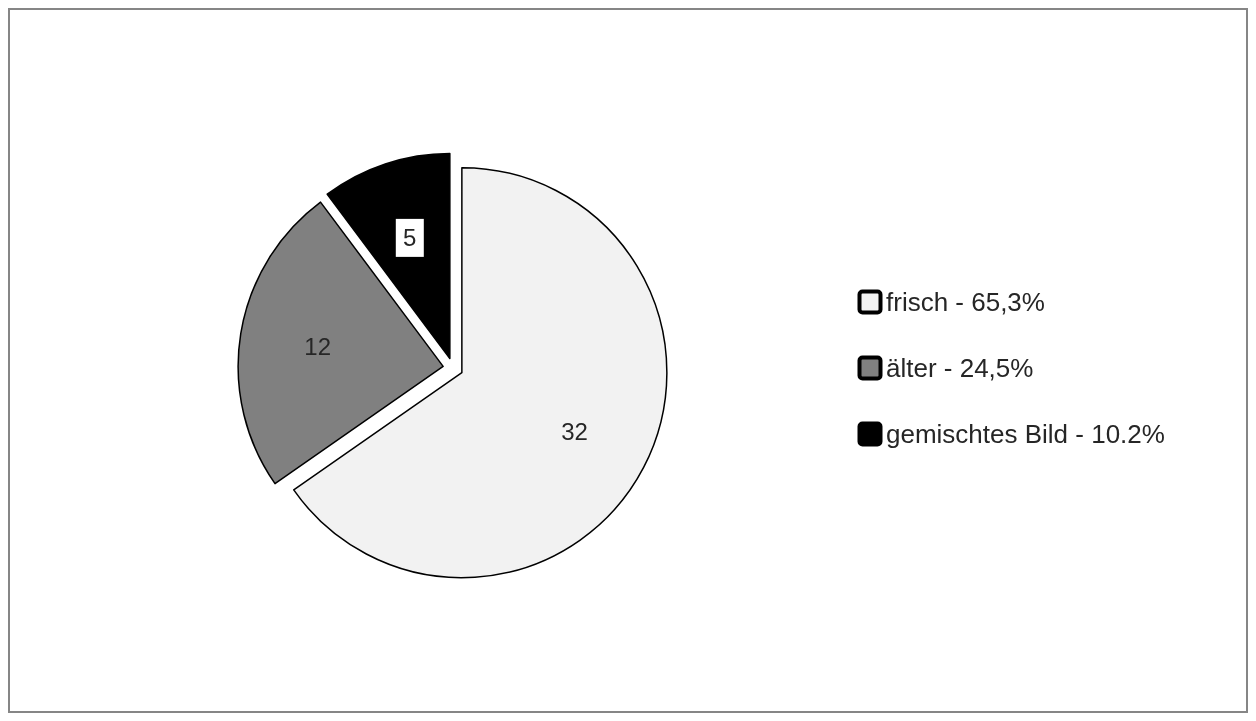 The image size is (1256, 721). What do you see at coordinates (410, 238) in the screenshot?
I see `data-label: 5` at bounding box center [410, 238].